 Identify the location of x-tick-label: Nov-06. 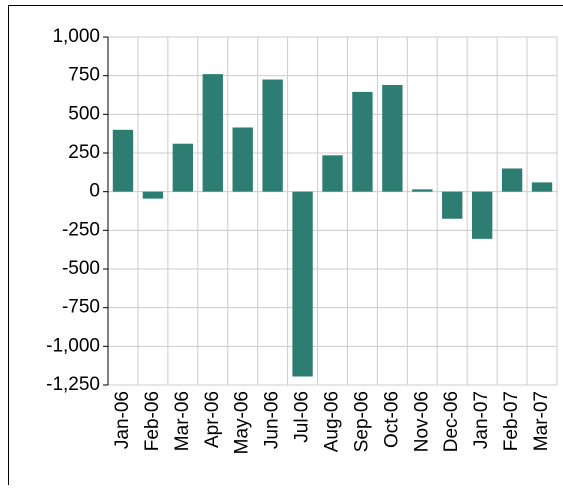
(421, 421).